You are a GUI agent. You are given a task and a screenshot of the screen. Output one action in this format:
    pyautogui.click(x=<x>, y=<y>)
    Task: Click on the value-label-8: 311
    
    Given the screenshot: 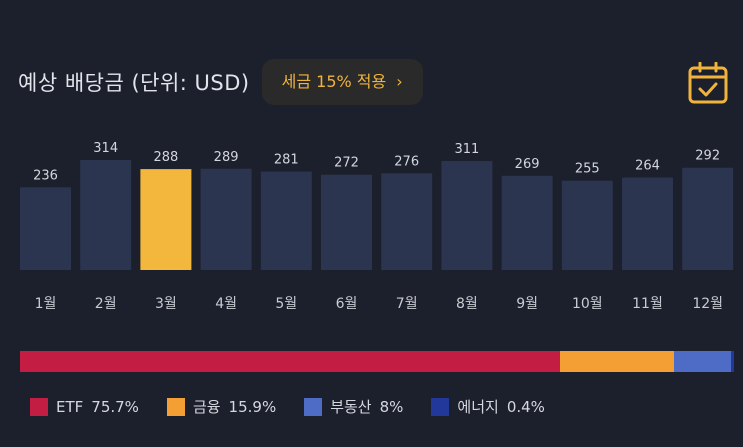 What is the action you would take?
    pyautogui.click(x=466, y=149)
    